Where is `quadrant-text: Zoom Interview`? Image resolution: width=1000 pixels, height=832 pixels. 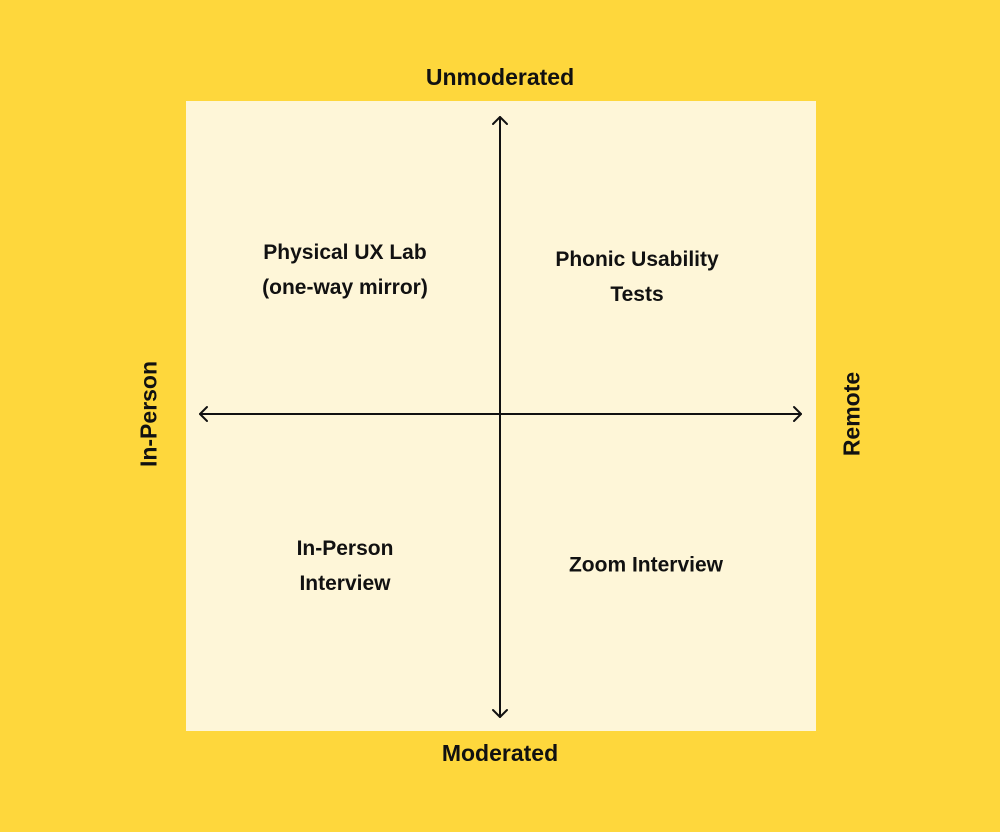
quadrant-text: Zoom Interview is located at coordinates (646, 565).